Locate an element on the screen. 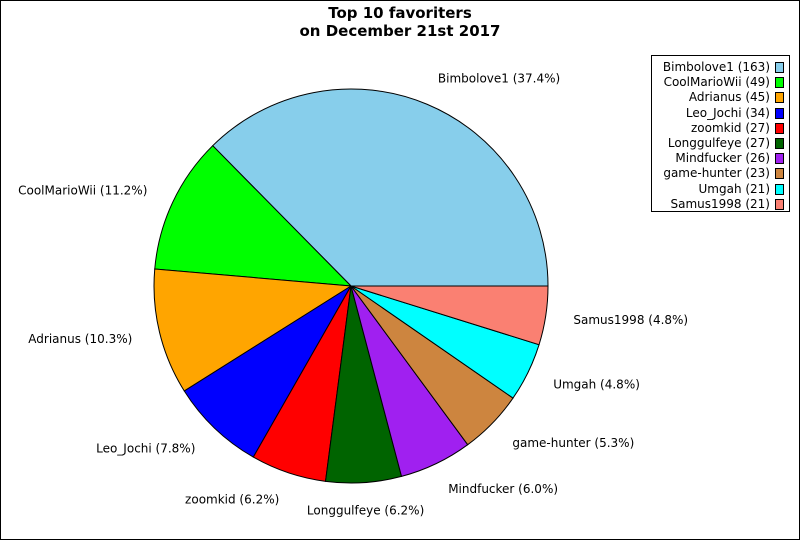 This screenshot has width=800, height=540. legend-label: zoomkid (27) is located at coordinates (730, 127).